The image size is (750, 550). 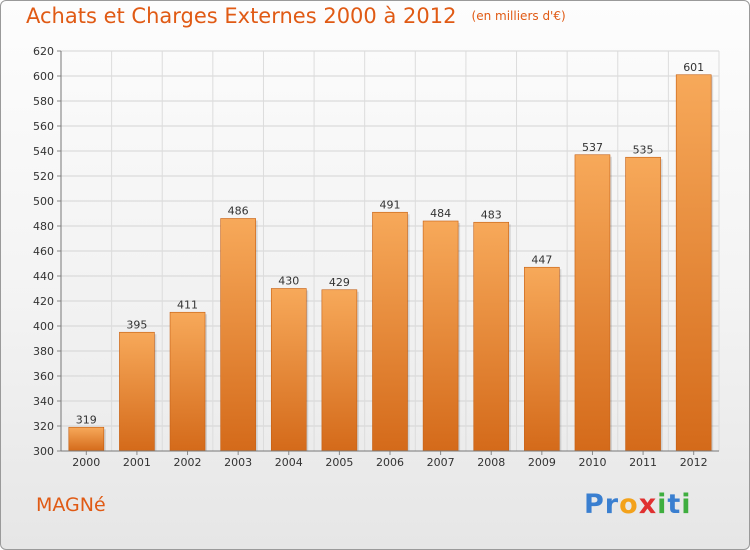 I want to click on y-tick-label: 560, so click(x=43, y=126).